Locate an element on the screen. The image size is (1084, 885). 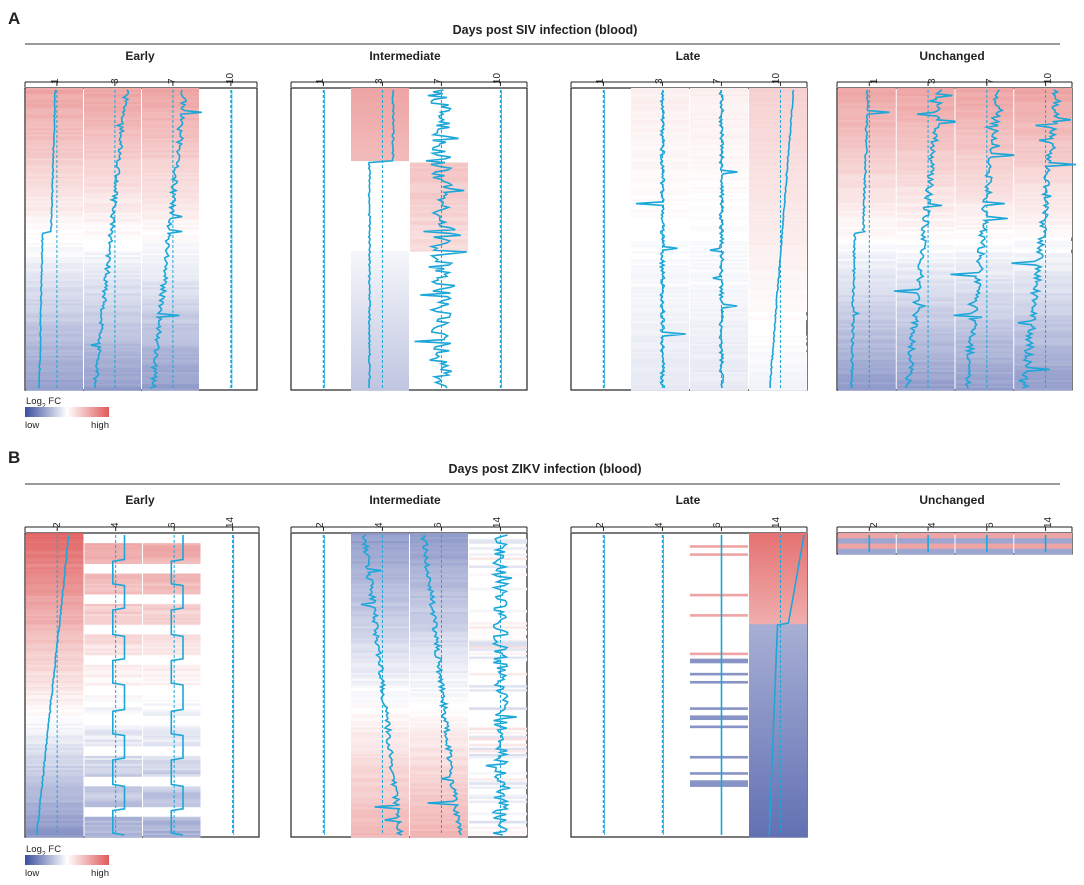
tick-label: 14 is located at coordinates (230, 522).